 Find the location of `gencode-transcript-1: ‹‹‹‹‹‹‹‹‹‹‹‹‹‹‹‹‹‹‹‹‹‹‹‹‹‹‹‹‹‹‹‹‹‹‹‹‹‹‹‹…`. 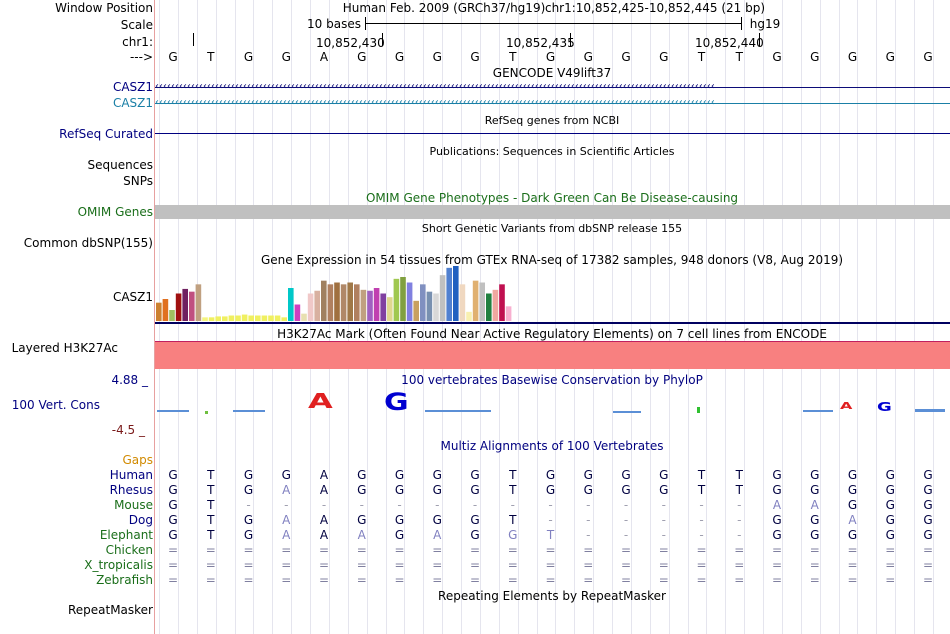

gencode-transcript-1: ‹‹‹‹‹‹‹‹‹‹‹‹‹‹‹‹‹‹‹‹‹‹‹‹‹‹‹‹‹‹‹‹‹‹‹‹‹‹‹‹… is located at coordinates (552, 88).